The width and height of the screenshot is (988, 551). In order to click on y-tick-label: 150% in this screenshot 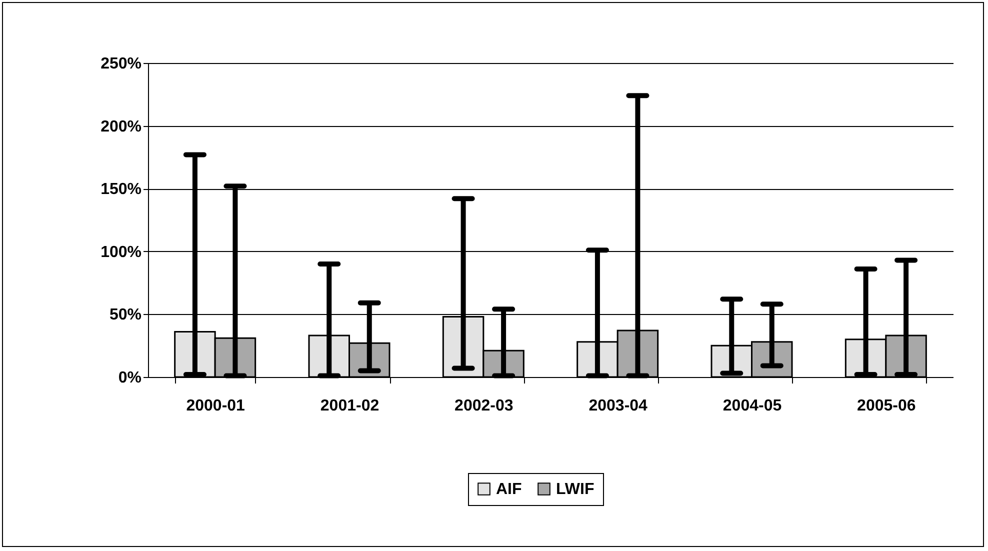, I will do `click(121, 189)`.